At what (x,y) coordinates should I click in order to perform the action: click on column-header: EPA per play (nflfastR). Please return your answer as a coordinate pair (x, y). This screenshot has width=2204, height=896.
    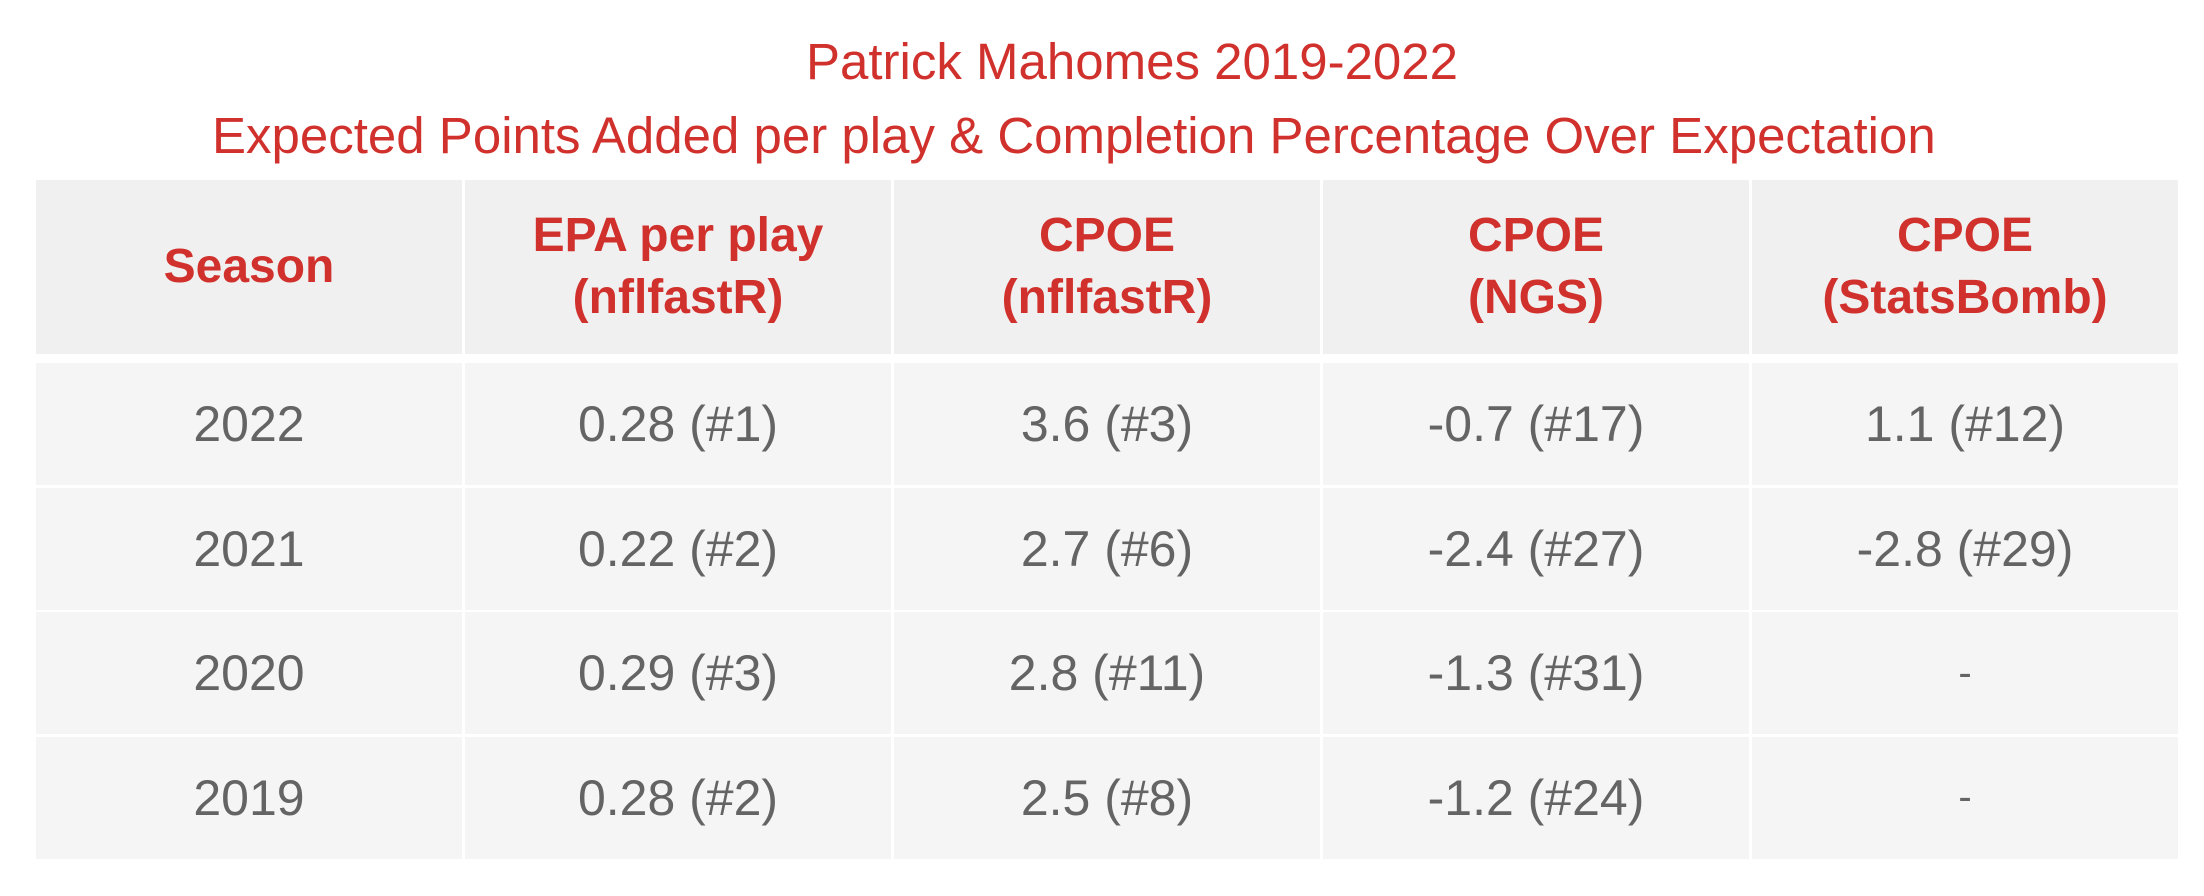
    Looking at the image, I should click on (678, 267).